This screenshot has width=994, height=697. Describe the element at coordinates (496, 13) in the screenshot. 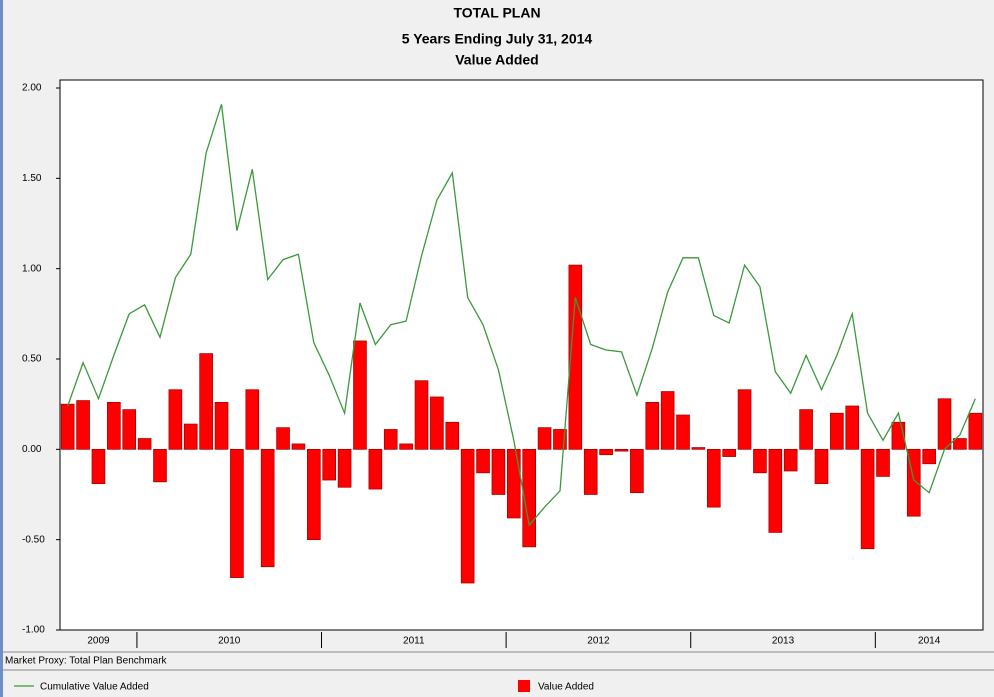

I see `chart-title: TOTAL PLAN` at that location.